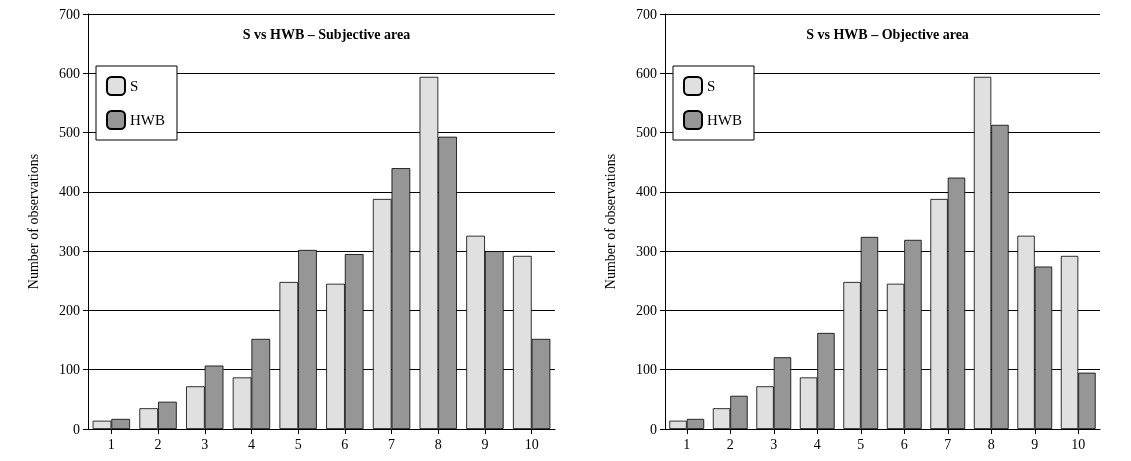 This screenshot has width=1131, height=461. What do you see at coordinates (326, 34) in the screenshot?
I see `text: S vs HWB – Subjective area` at bounding box center [326, 34].